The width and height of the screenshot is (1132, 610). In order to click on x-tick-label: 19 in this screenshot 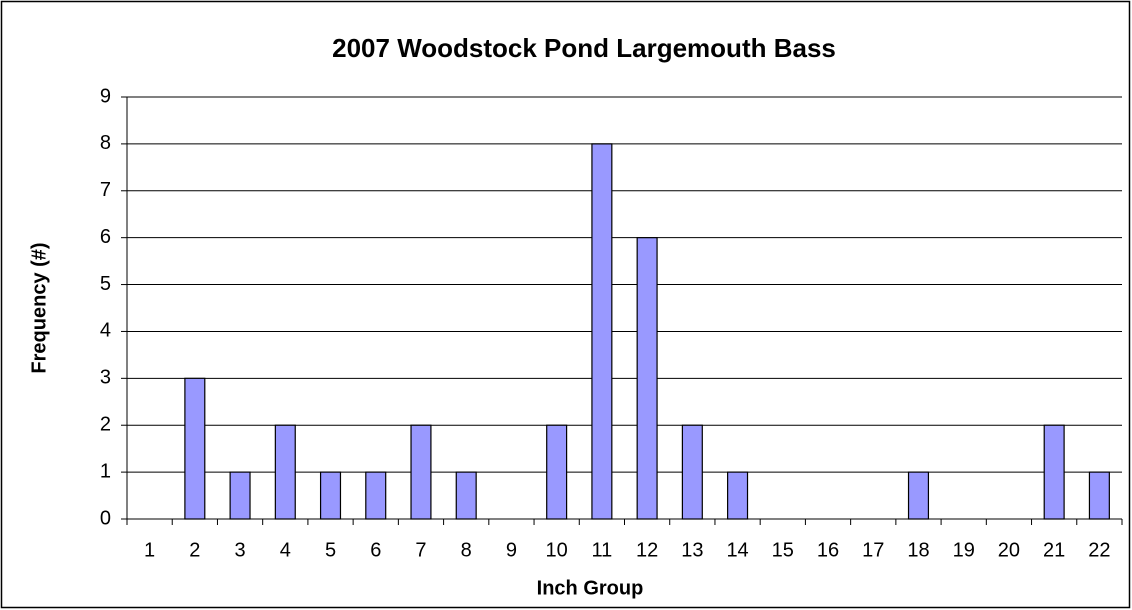, I will do `click(964, 550)`.